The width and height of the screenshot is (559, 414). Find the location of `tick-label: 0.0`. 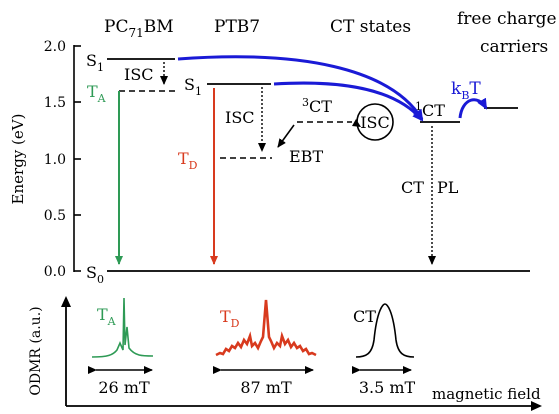

tick-label: 0.0 is located at coordinates (55, 272).